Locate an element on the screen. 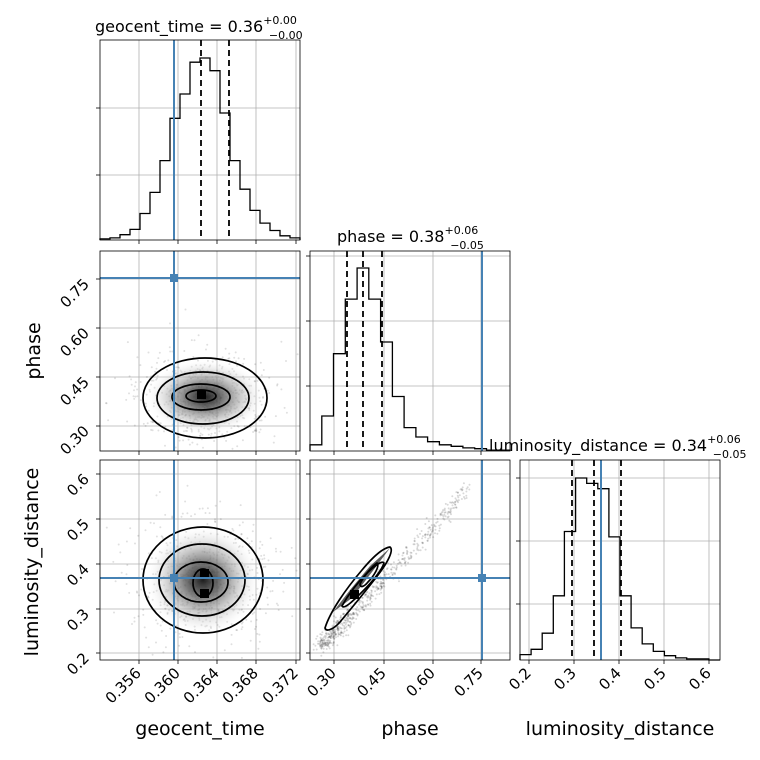 The image size is (760, 760). histogram-luminosity_distance is located at coordinates (619, 569).